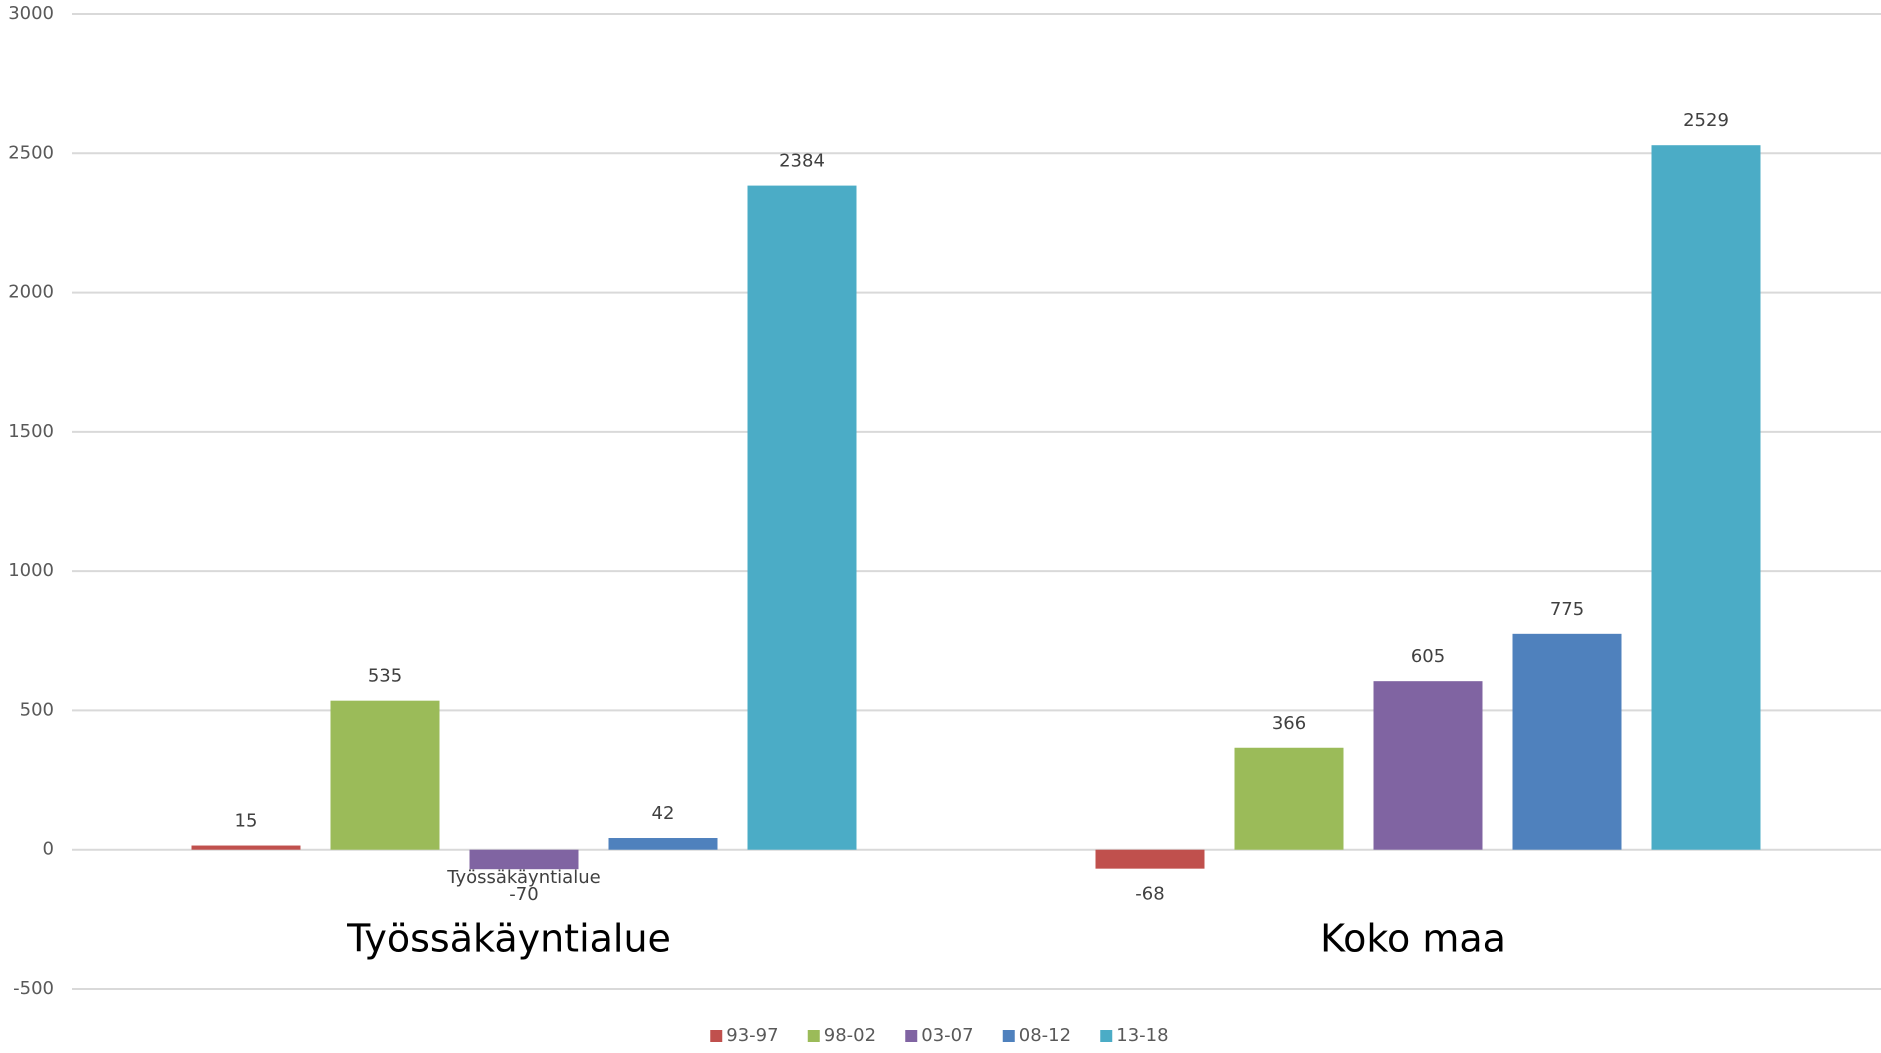 This screenshot has width=1881, height=1053. Describe the element at coordinates (1413, 939) in the screenshot. I see `category-label: Koko maa` at that location.